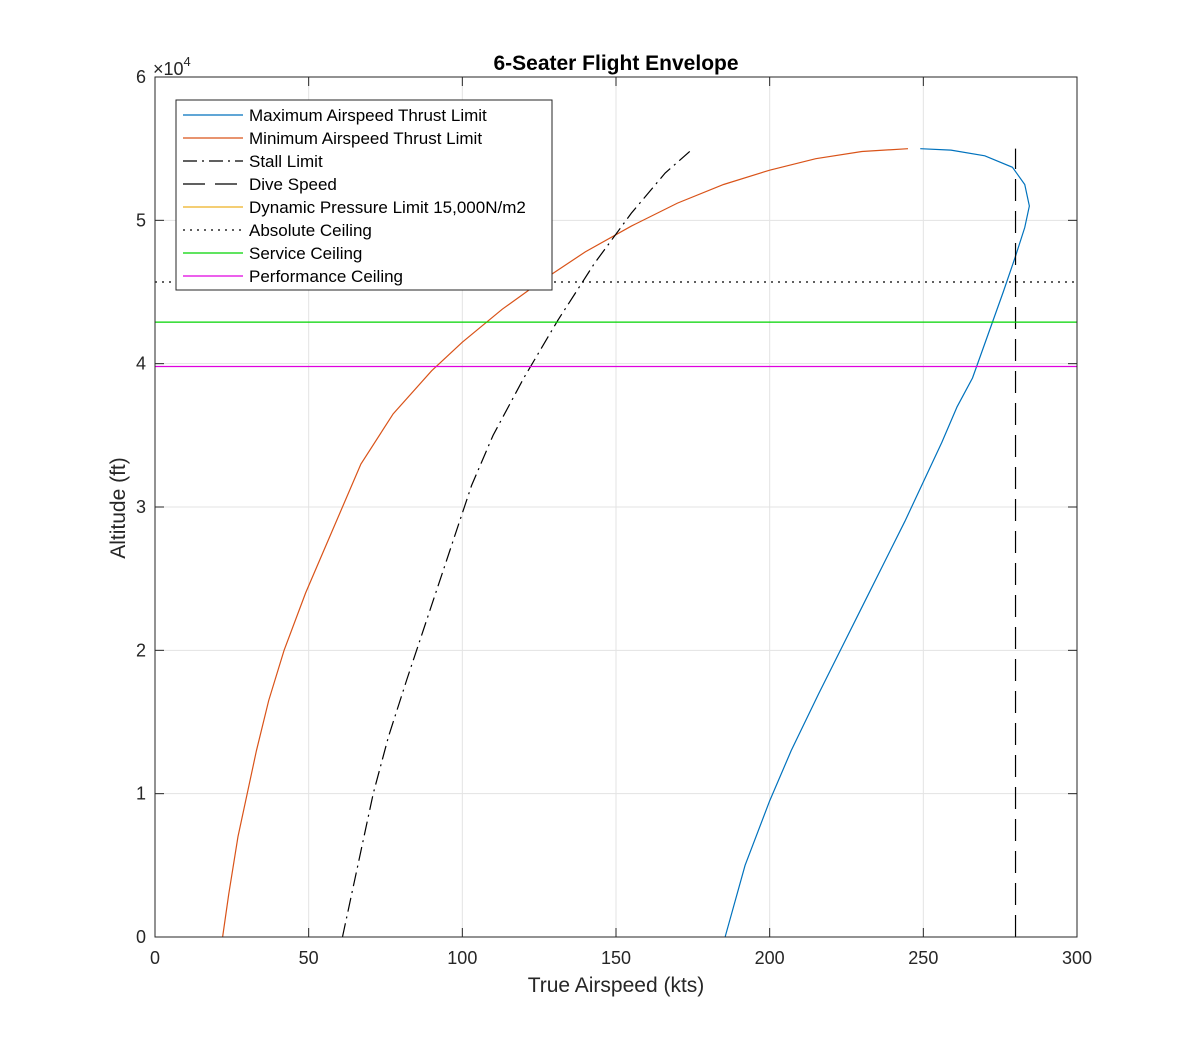  Describe the element at coordinates (616, 985) in the screenshot. I see `x-axis-label: True Airspeed (kts)` at that location.